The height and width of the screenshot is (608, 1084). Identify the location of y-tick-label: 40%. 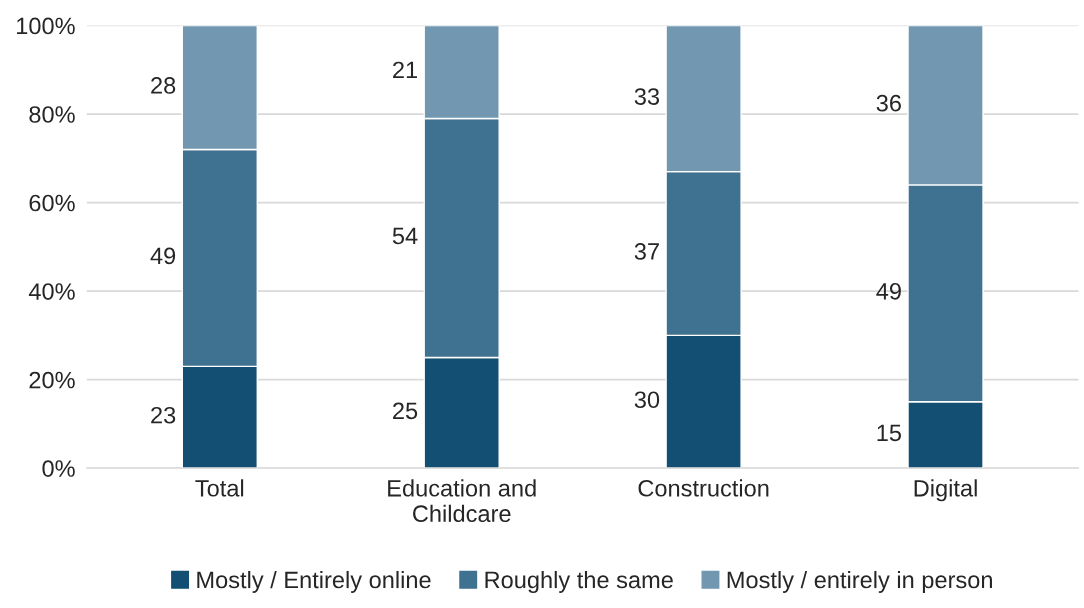
(51, 291).